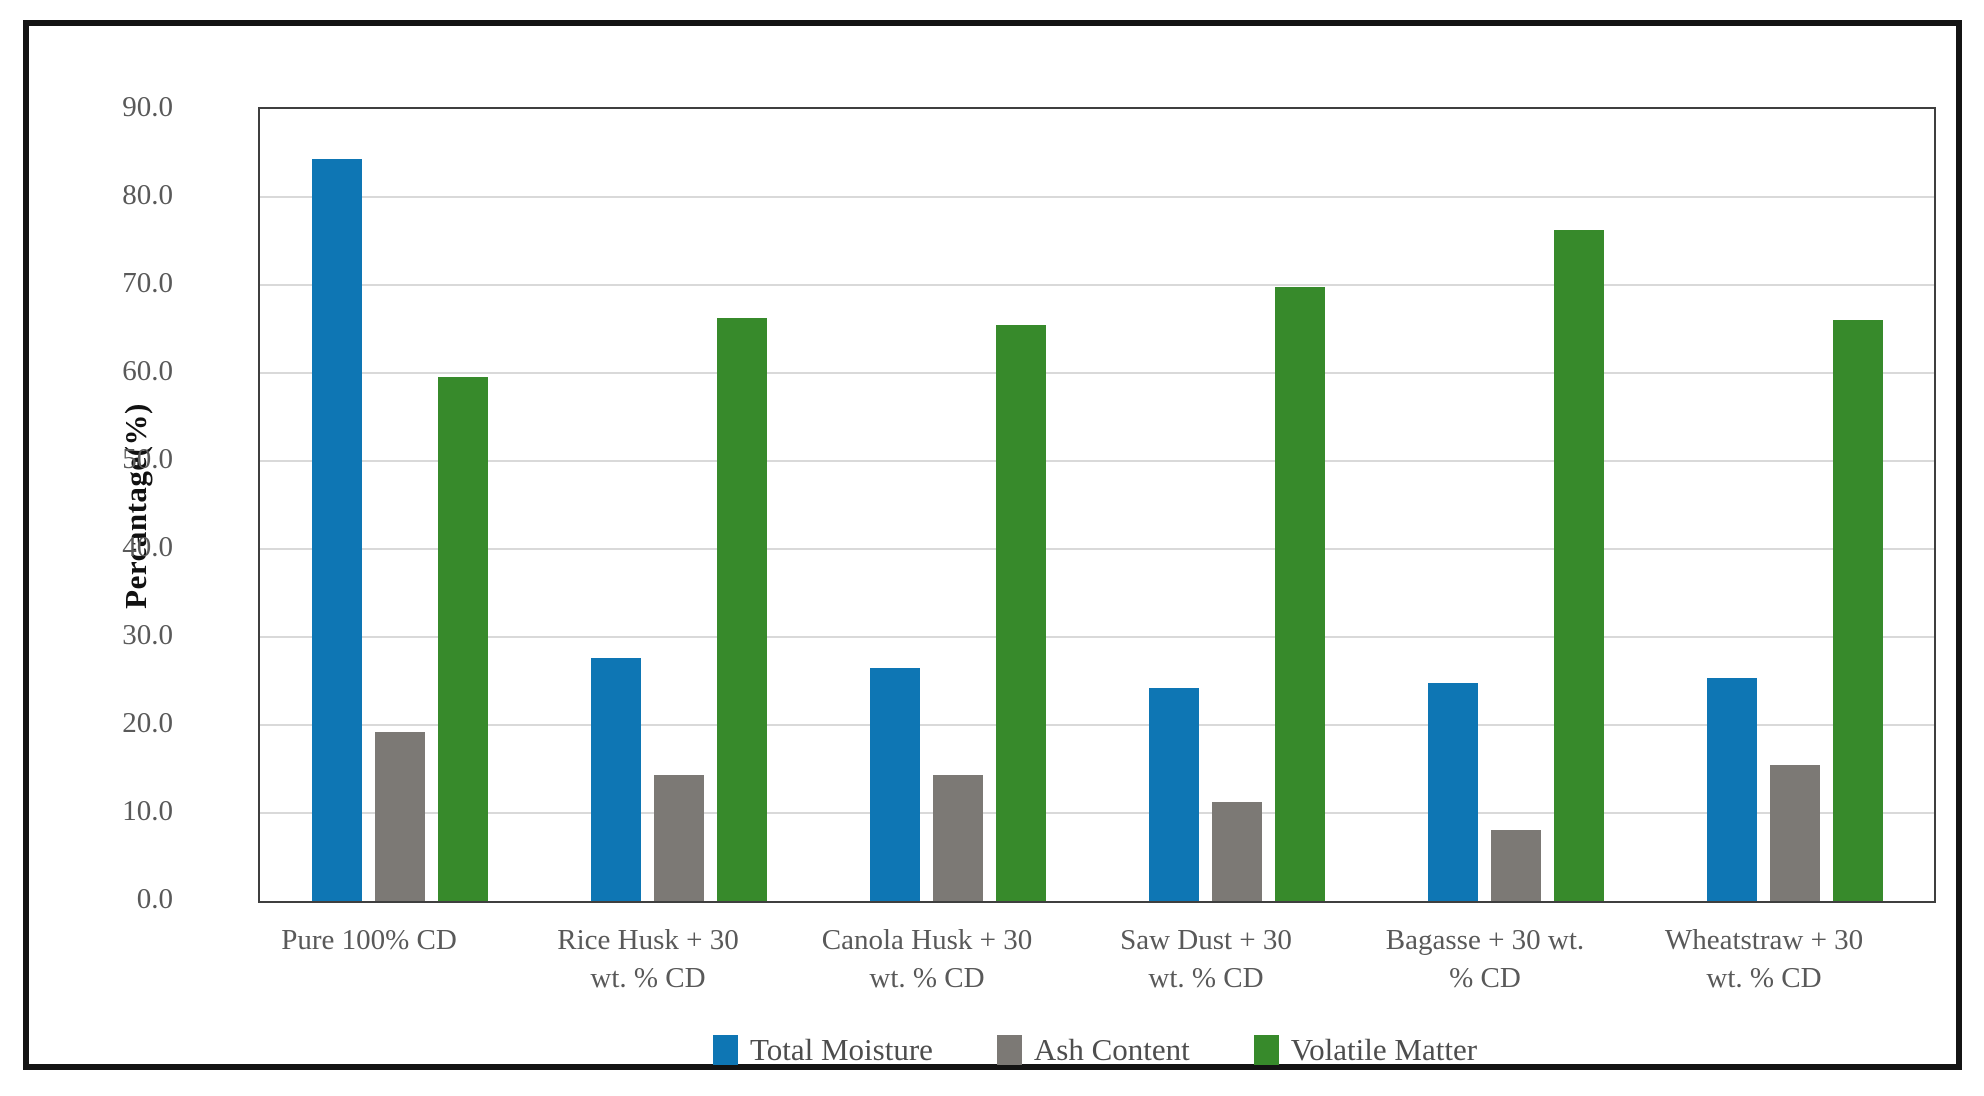 The width and height of the screenshot is (1984, 1096). Describe the element at coordinates (927, 959) in the screenshot. I see `x-category-label: Canola Husk + 30 wt. % CD` at that location.